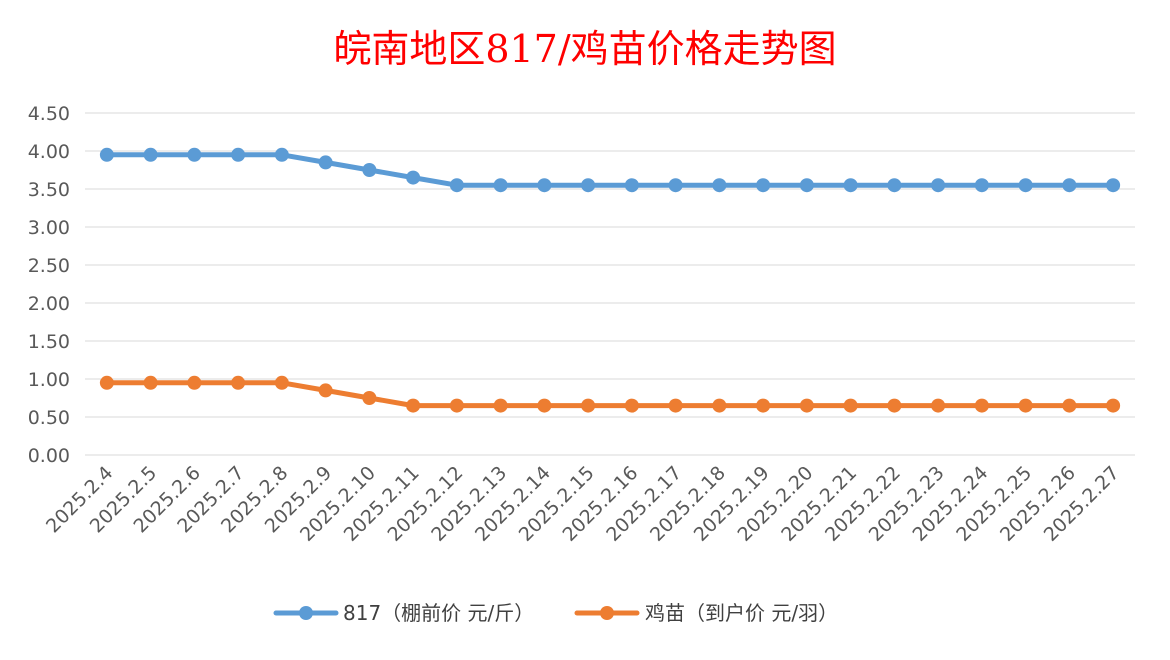  What do you see at coordinates (49, 266) in the screenshot?
I see `y-tick-label: 2.50` at bounding box center [49, 266].